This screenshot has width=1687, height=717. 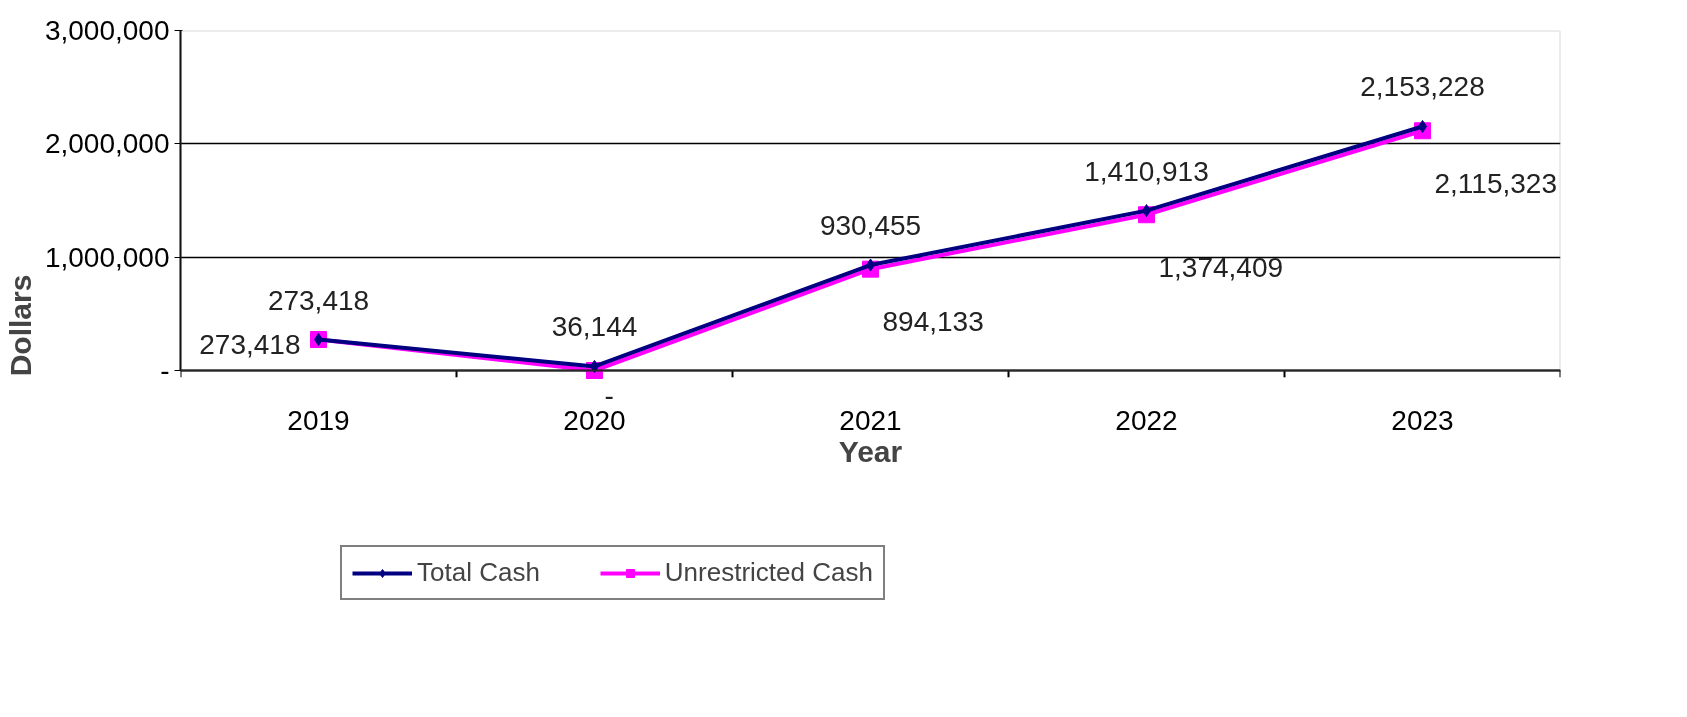 I want to click on data-label: 2,153,228, so click(x=1422, y=87).